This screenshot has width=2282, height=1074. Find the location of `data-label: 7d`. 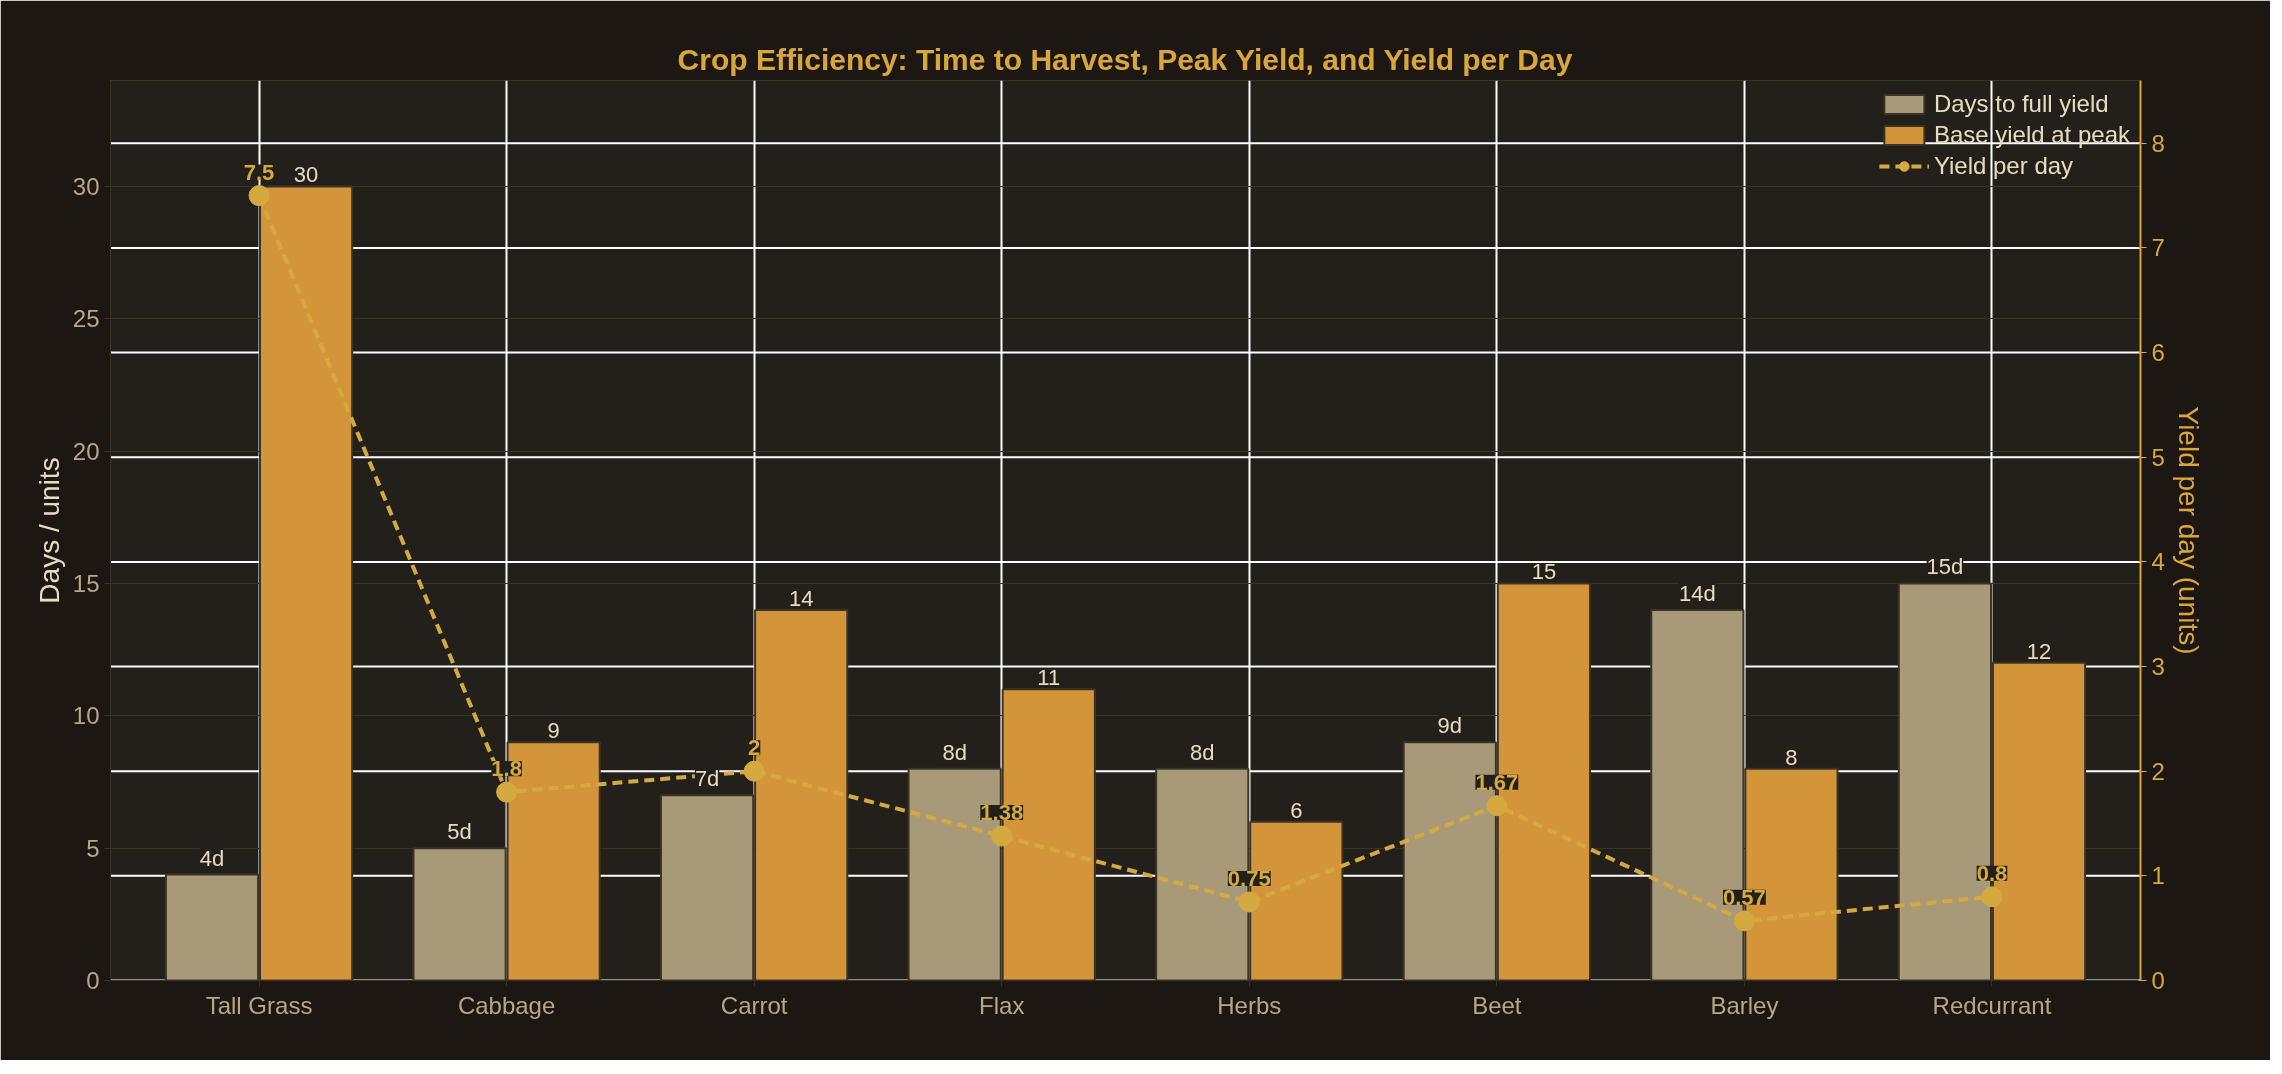

data-label: 7d is located at coordinates (707, 779).